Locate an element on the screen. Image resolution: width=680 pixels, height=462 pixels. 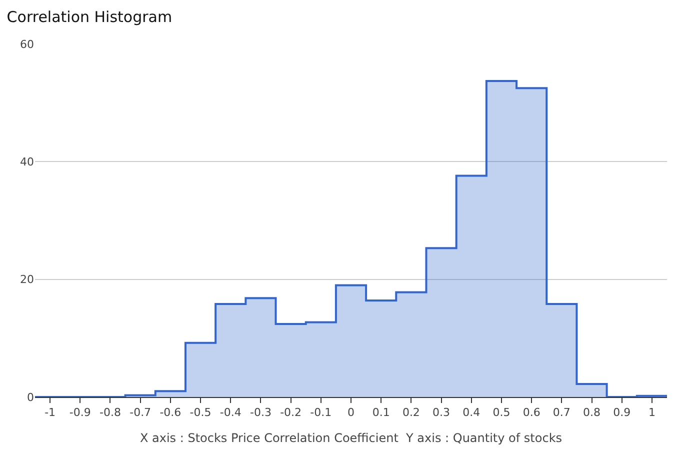
x-axis-title: X axis : Stocks Price Correlation Coefficient Y axis : Quantity of stocks is located at coordinates (351, 438).